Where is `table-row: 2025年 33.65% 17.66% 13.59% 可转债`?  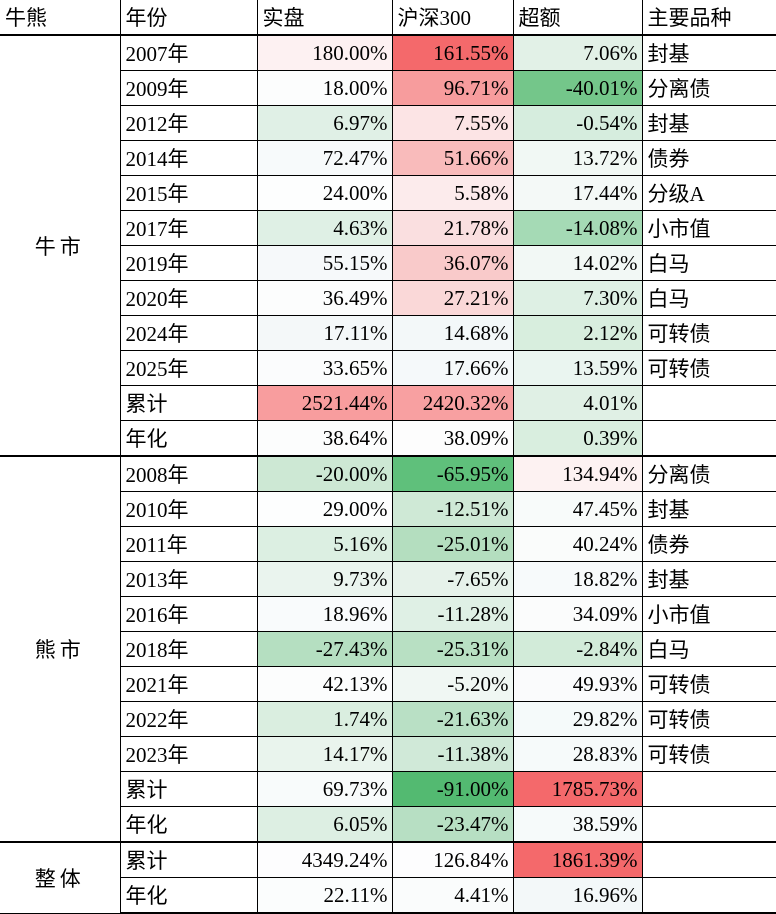
table-row: 2025年 33.65% 17.66% 13.59% 可转债 is located at coordinates (388, 368).